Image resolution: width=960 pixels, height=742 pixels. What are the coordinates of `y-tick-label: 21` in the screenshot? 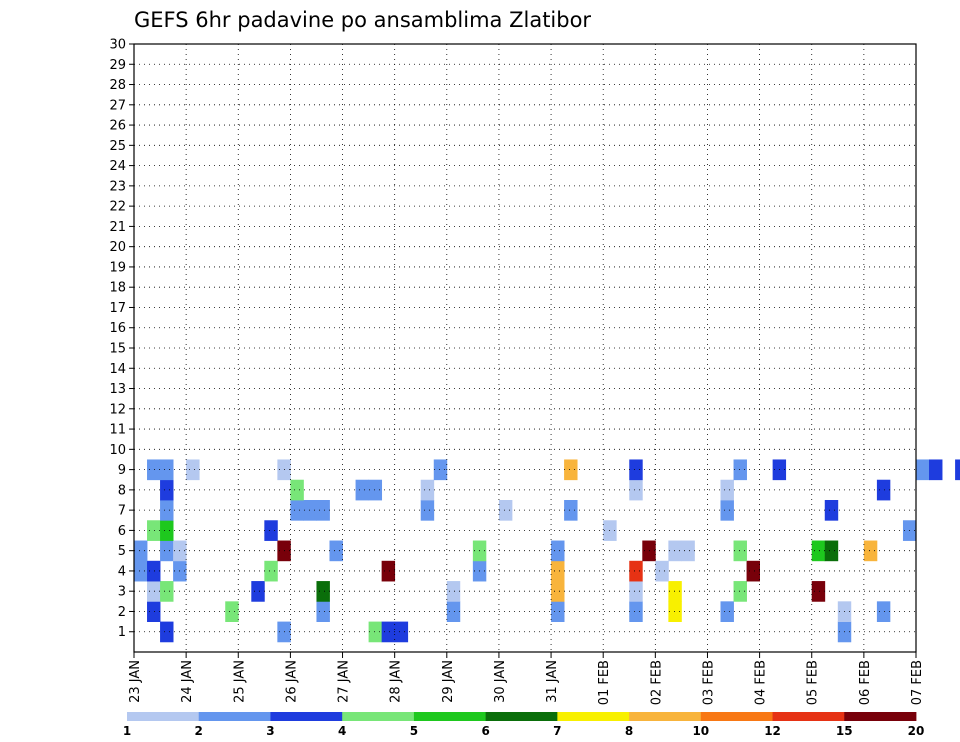 It's located at (117, 227).